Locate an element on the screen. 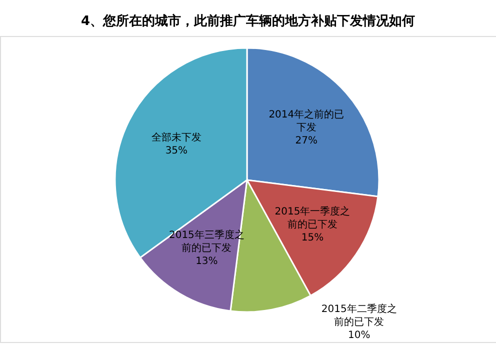  data-label: 15% is located at coordinates (312, 238).